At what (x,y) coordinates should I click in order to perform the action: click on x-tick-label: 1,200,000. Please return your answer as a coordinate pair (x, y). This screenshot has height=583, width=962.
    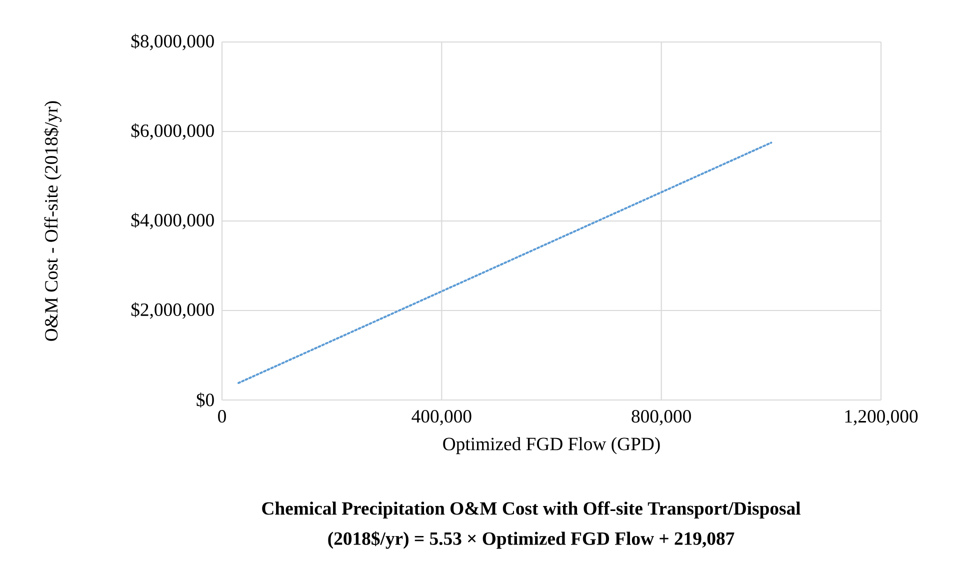
    Looking at the image, I should click on (881, 418).